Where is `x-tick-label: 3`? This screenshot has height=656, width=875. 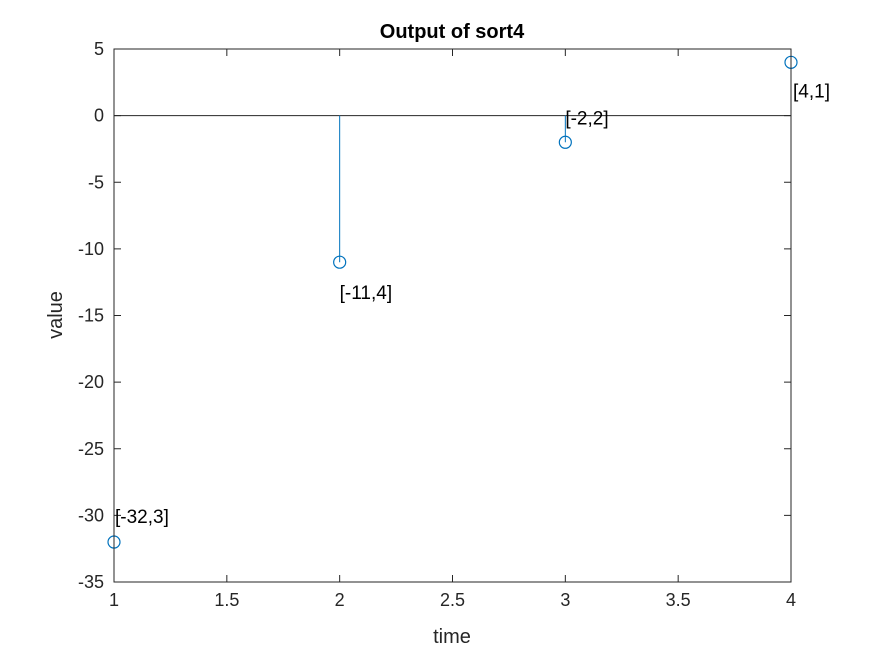
x-tick-label: 3 is located at coordinates (565, 600).